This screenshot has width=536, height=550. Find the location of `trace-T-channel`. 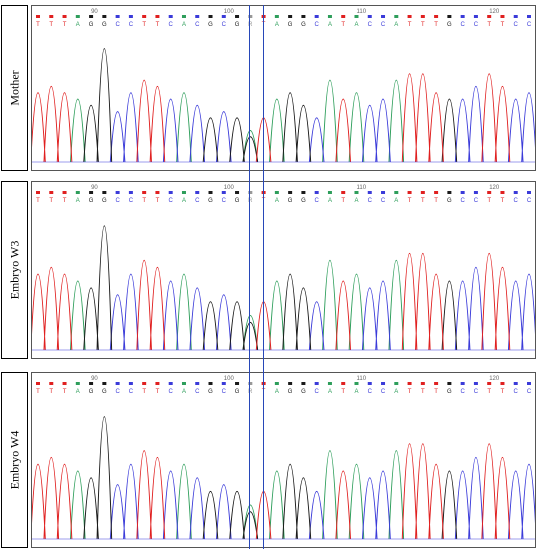

trace-T-channel is located at coordinates (271, 118).